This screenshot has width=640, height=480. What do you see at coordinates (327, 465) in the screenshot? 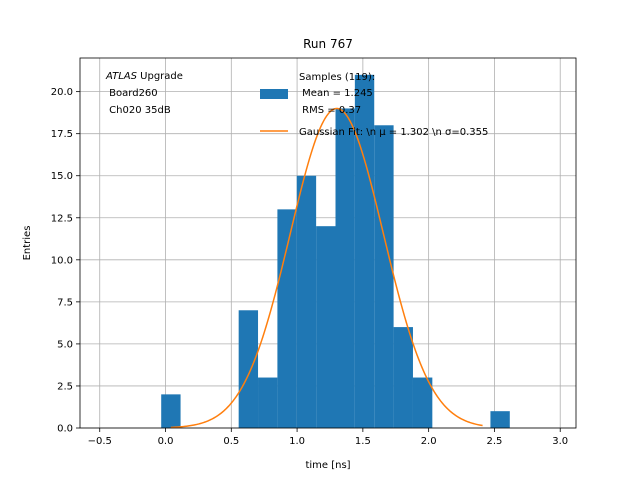
I see `x-axis-label: time [ns]` at bounding box center [327, 465].